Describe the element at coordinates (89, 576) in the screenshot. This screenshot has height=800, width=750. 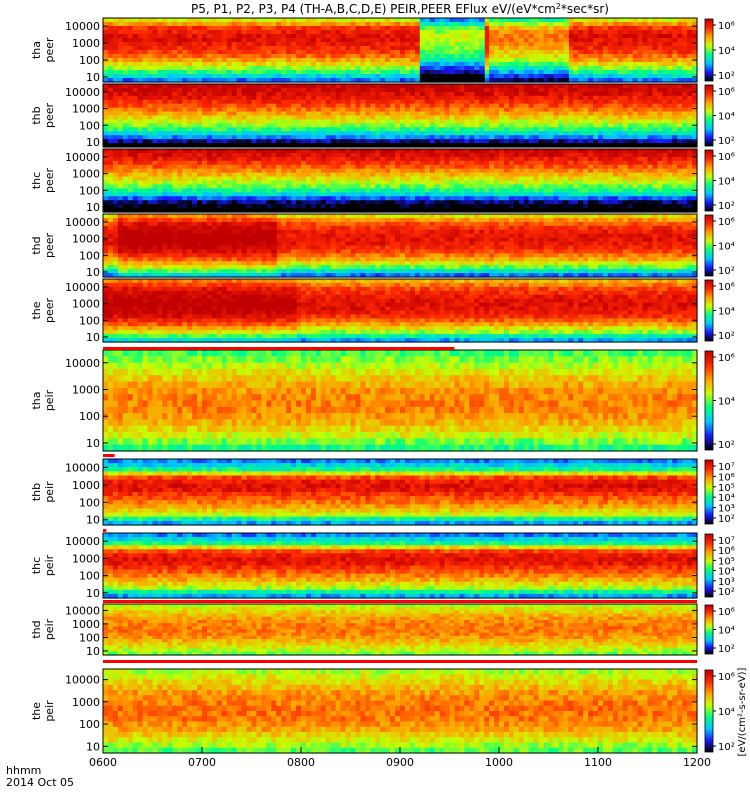
I see `y-tick-label: 100` at that location.